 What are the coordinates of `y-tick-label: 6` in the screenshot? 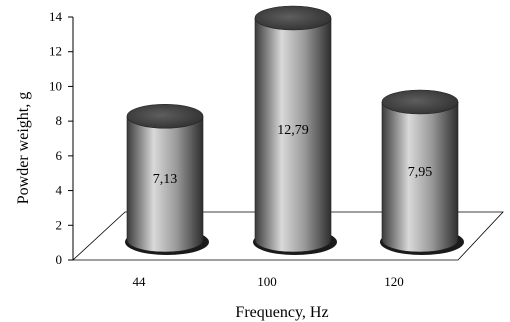 It's located at (59, 155).